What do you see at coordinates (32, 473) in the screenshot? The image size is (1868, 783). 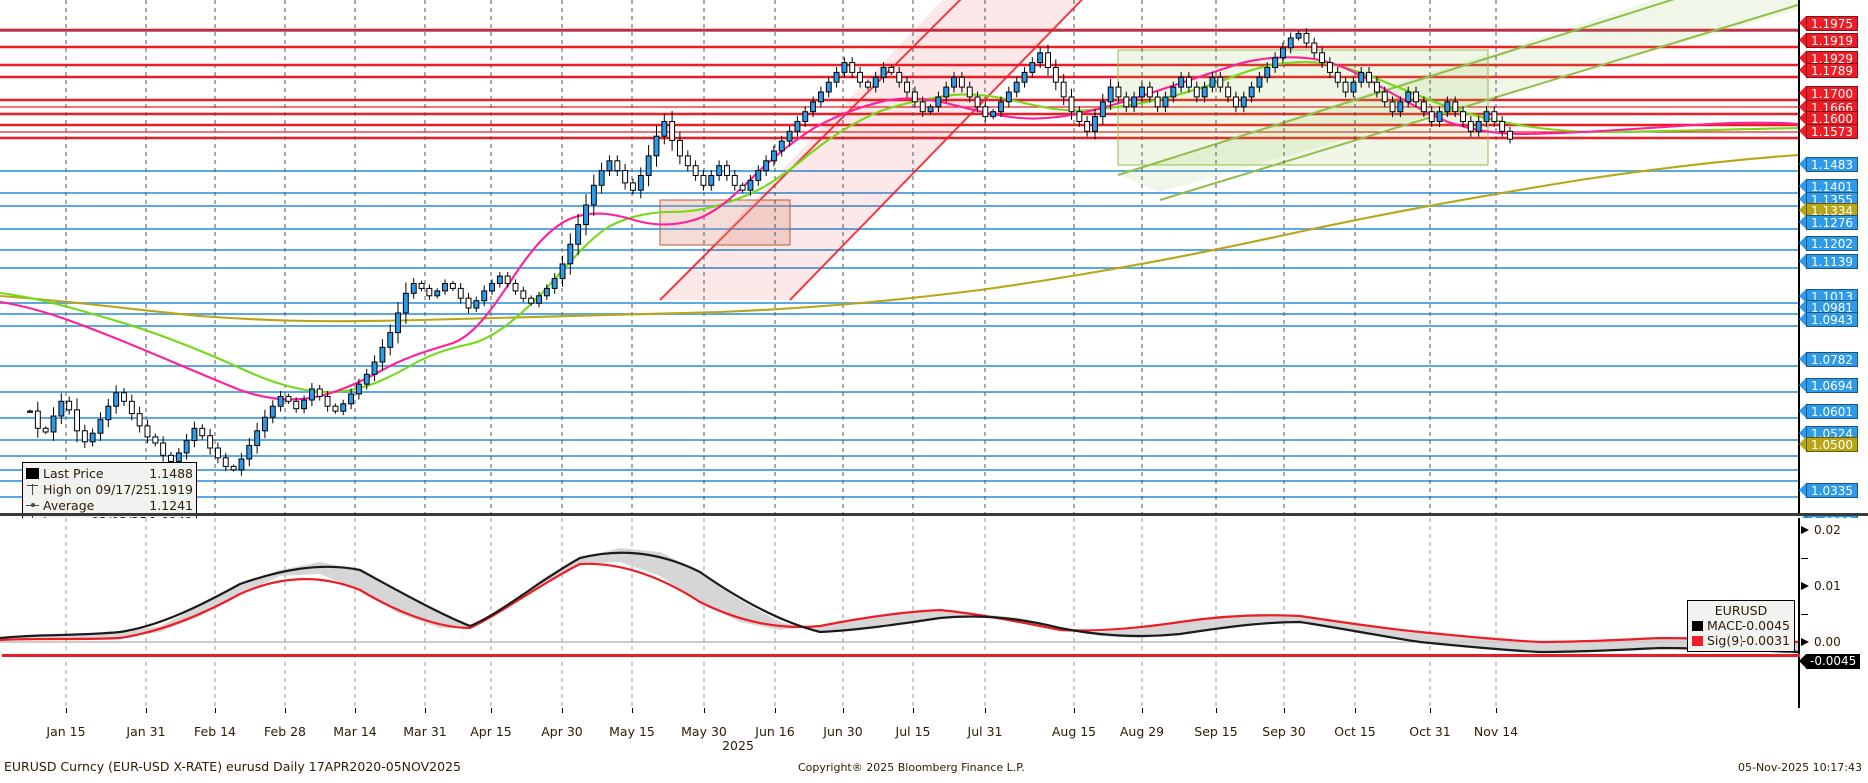 I see `black-square-marker-icon` at bounding box center [32, 473].